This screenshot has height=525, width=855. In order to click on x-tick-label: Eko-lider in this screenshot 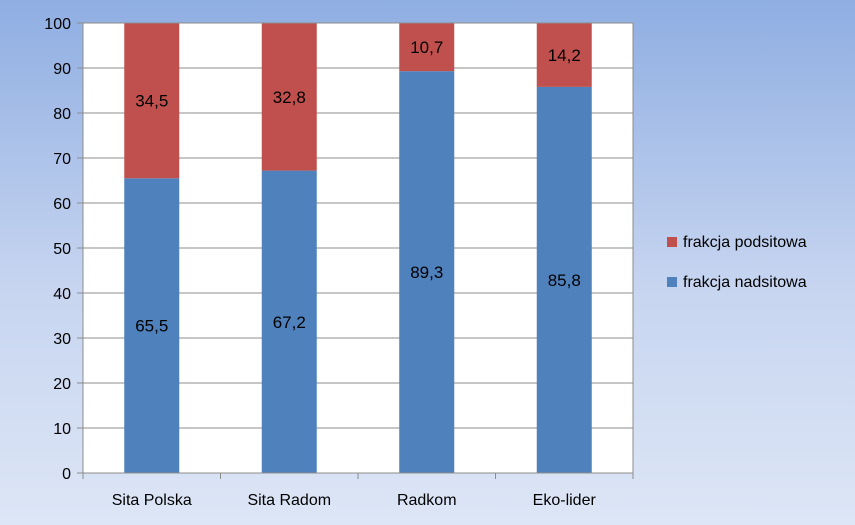, I will do `click(565, 500)`.